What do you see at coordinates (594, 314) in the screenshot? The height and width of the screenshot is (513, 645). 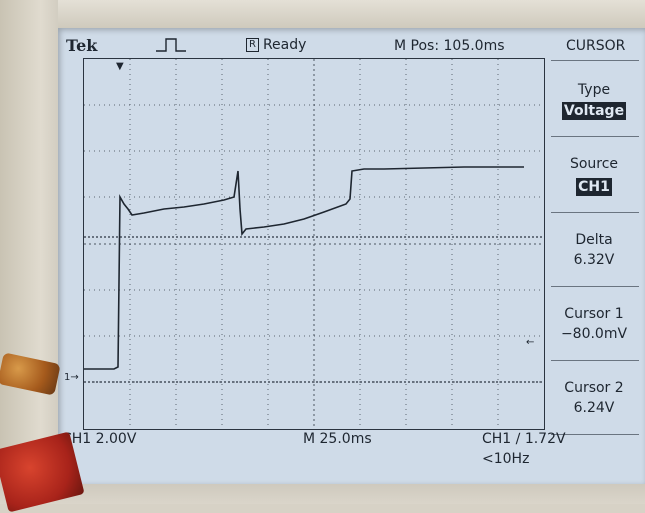 I see `cursor-1-label: Cursor 1` at bounding box center [594, 314].